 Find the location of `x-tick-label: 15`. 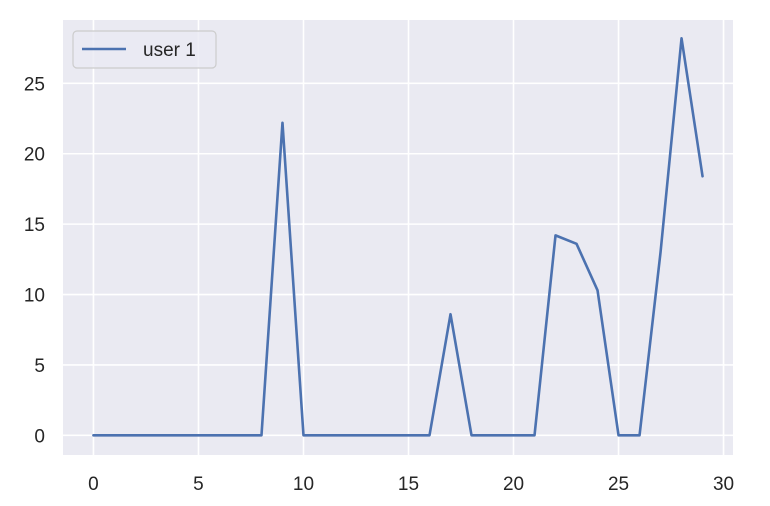

x-tick-label: 15 is located at coordinates (408, 484).